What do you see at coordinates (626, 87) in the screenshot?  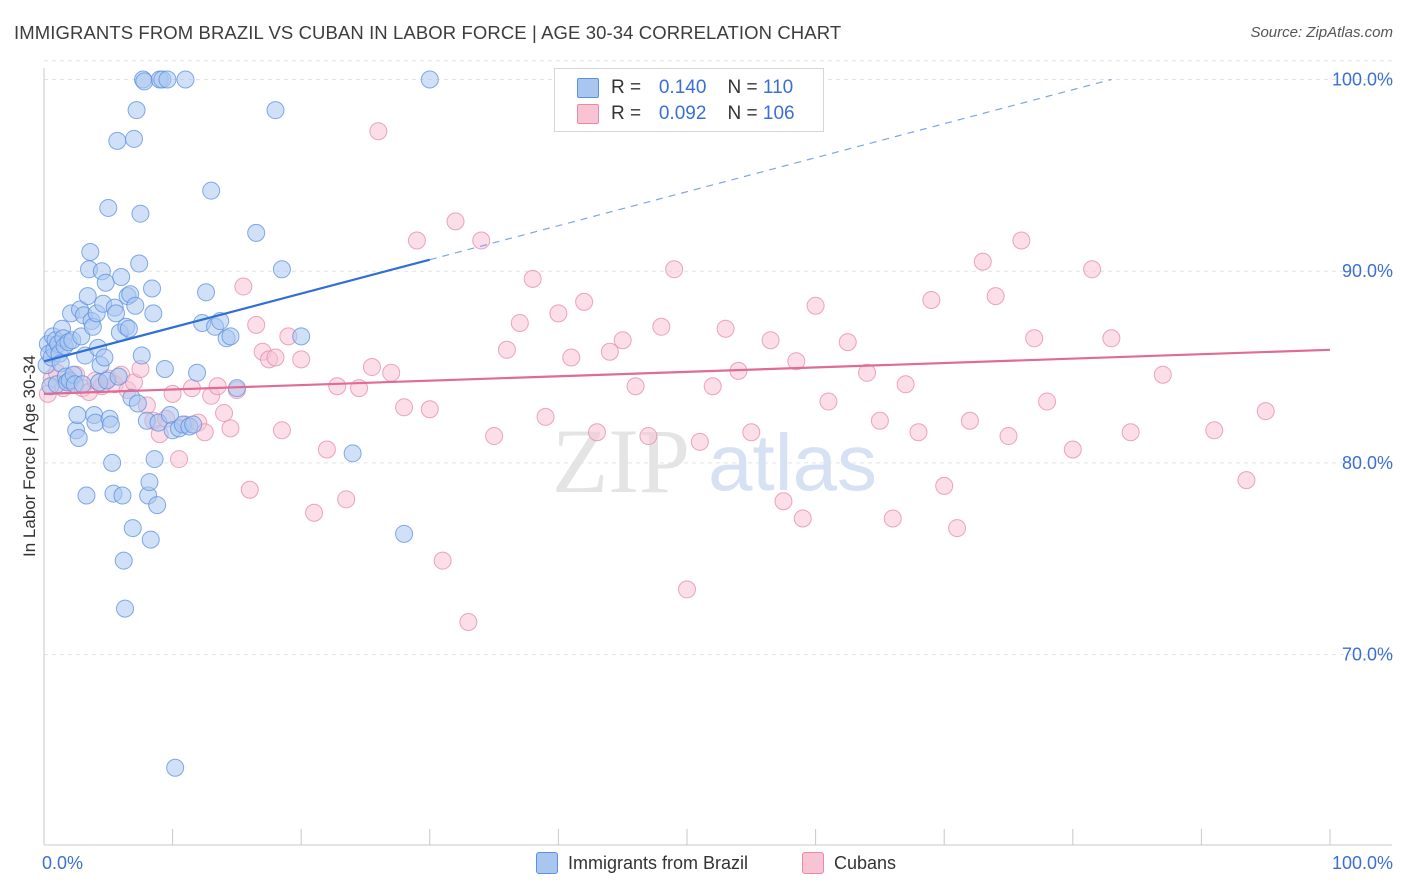 I see `legend-r-label: R =` at bounding box center [626, 87].